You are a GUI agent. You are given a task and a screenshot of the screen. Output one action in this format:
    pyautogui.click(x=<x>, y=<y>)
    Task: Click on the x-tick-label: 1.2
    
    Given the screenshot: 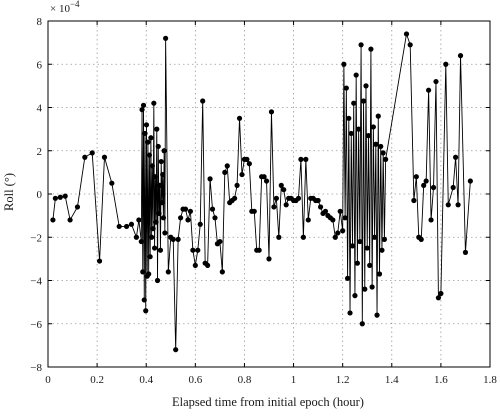 What is the action you would take?
    pyautogui.click(x=343, y=380)
    